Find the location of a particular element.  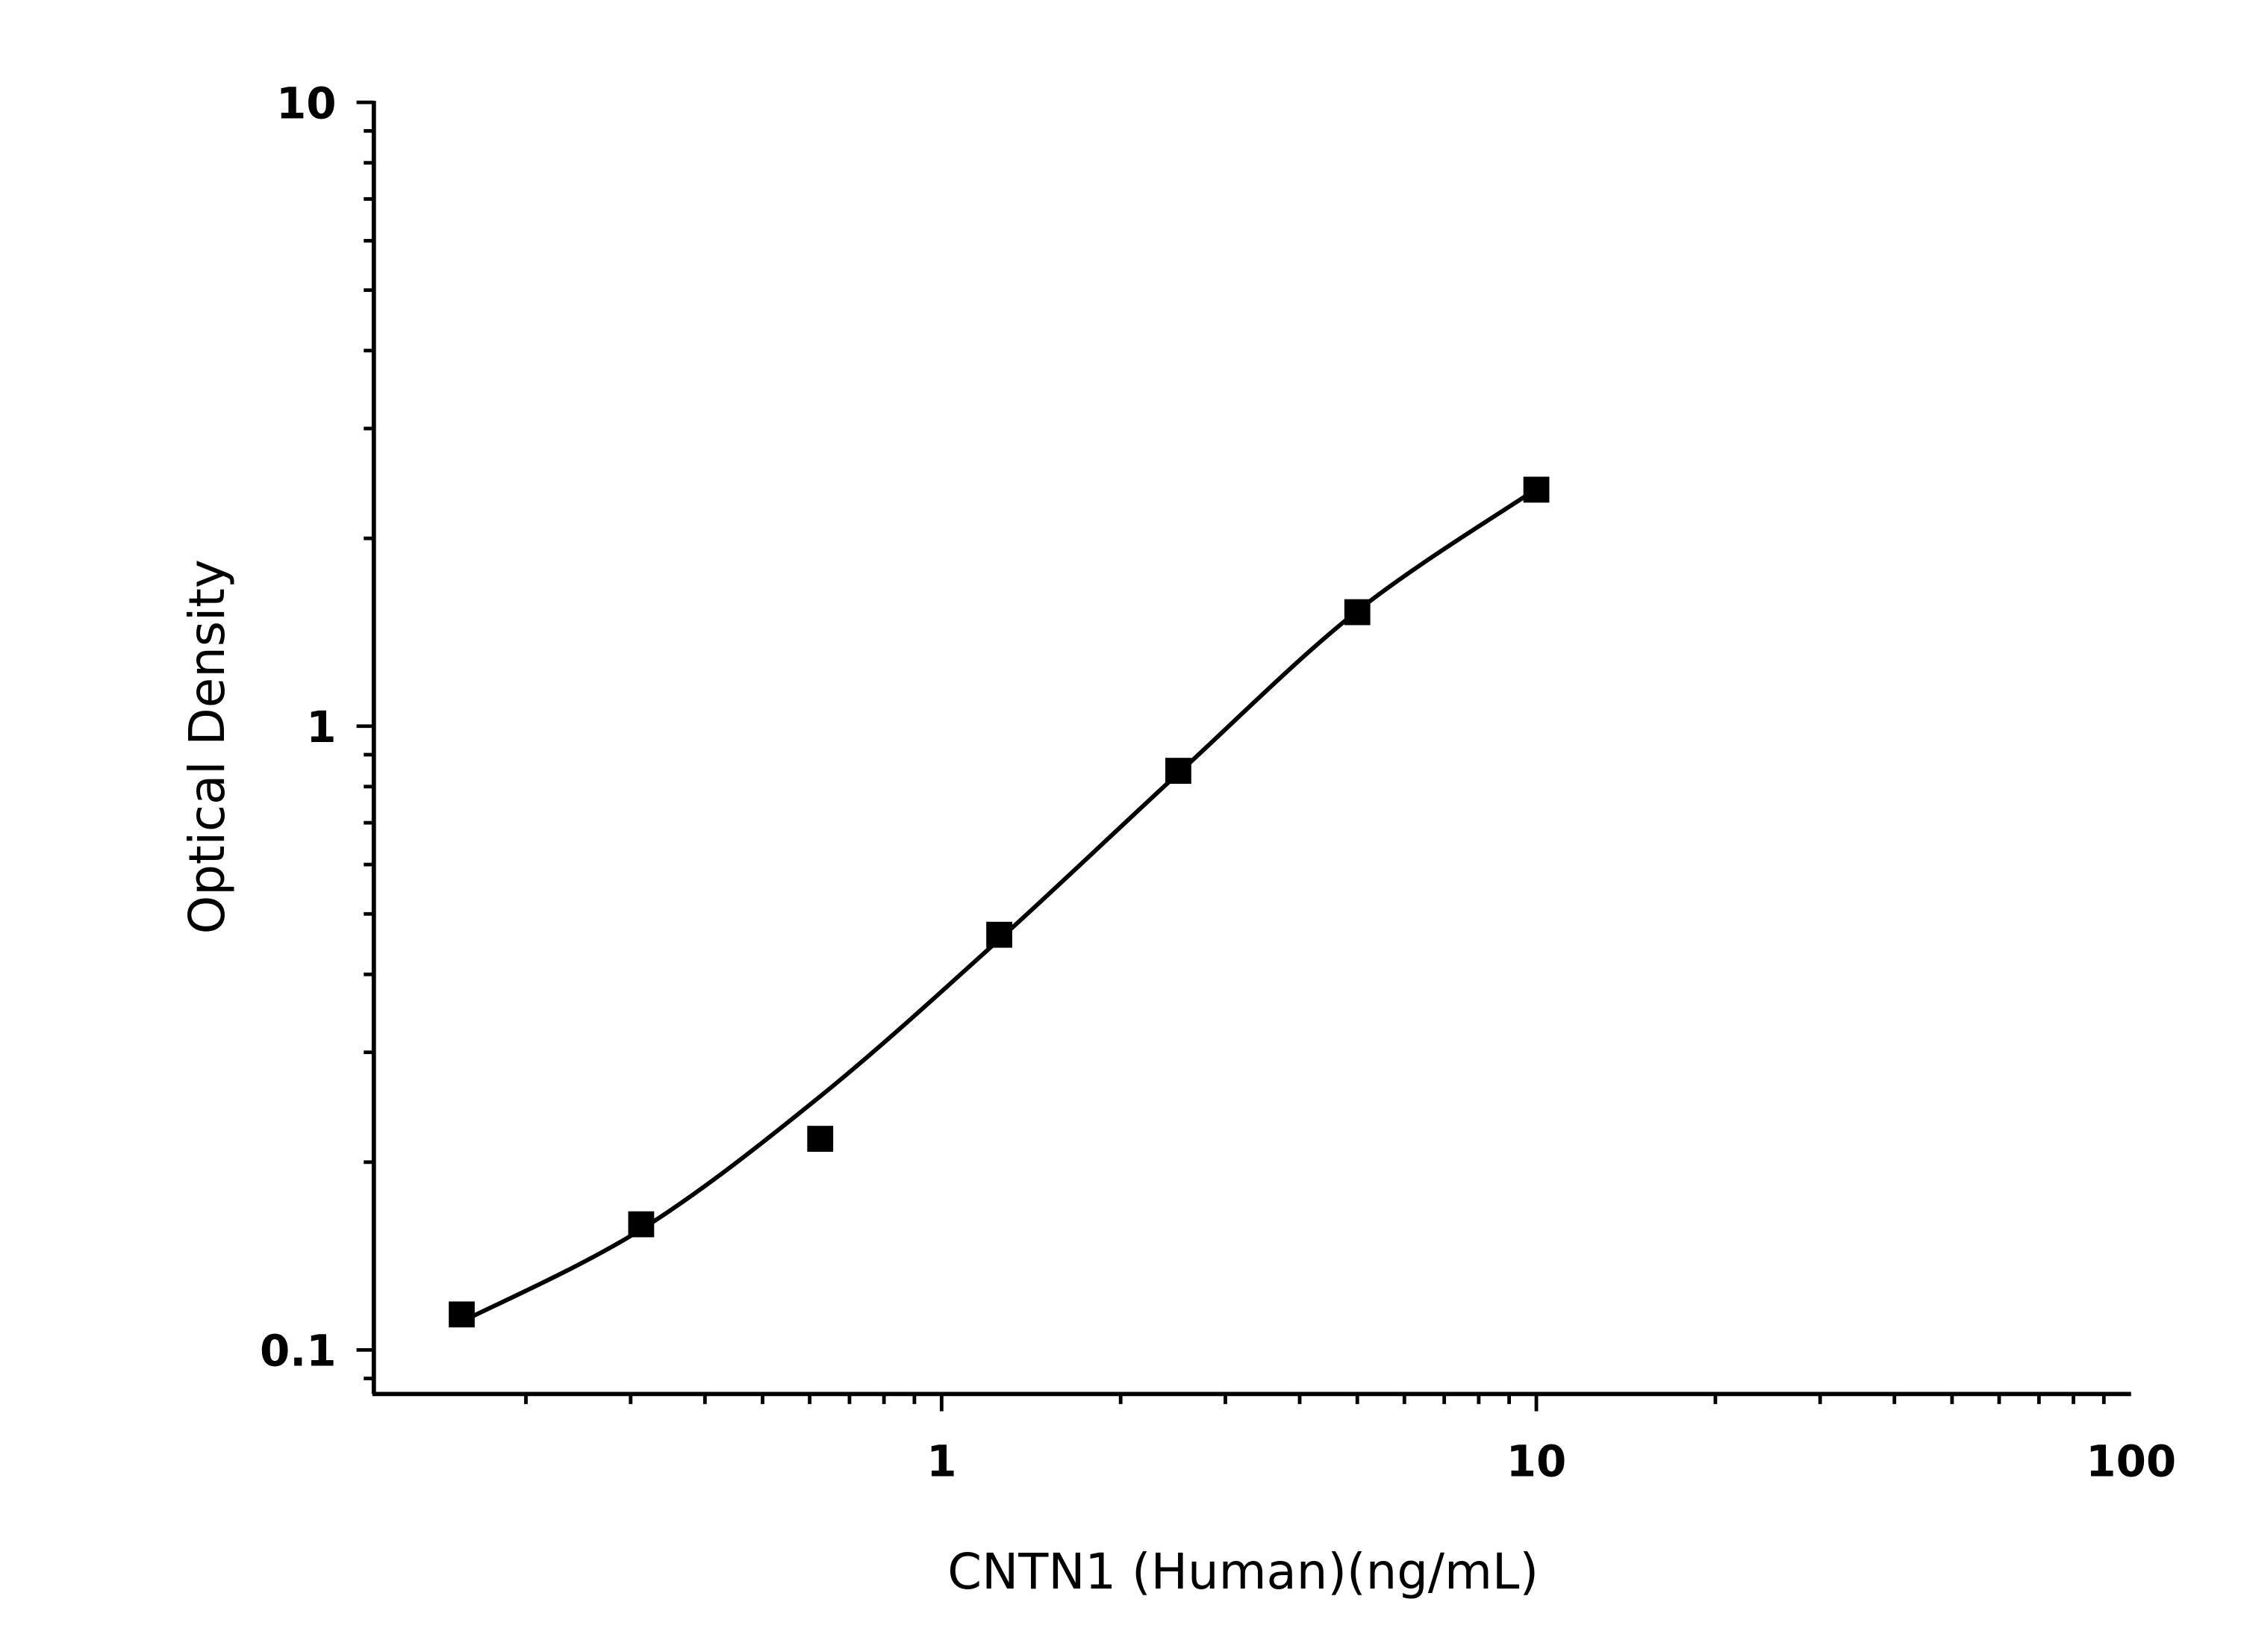

x-tick-label: 10 is located at coordinates (1536, 1461).